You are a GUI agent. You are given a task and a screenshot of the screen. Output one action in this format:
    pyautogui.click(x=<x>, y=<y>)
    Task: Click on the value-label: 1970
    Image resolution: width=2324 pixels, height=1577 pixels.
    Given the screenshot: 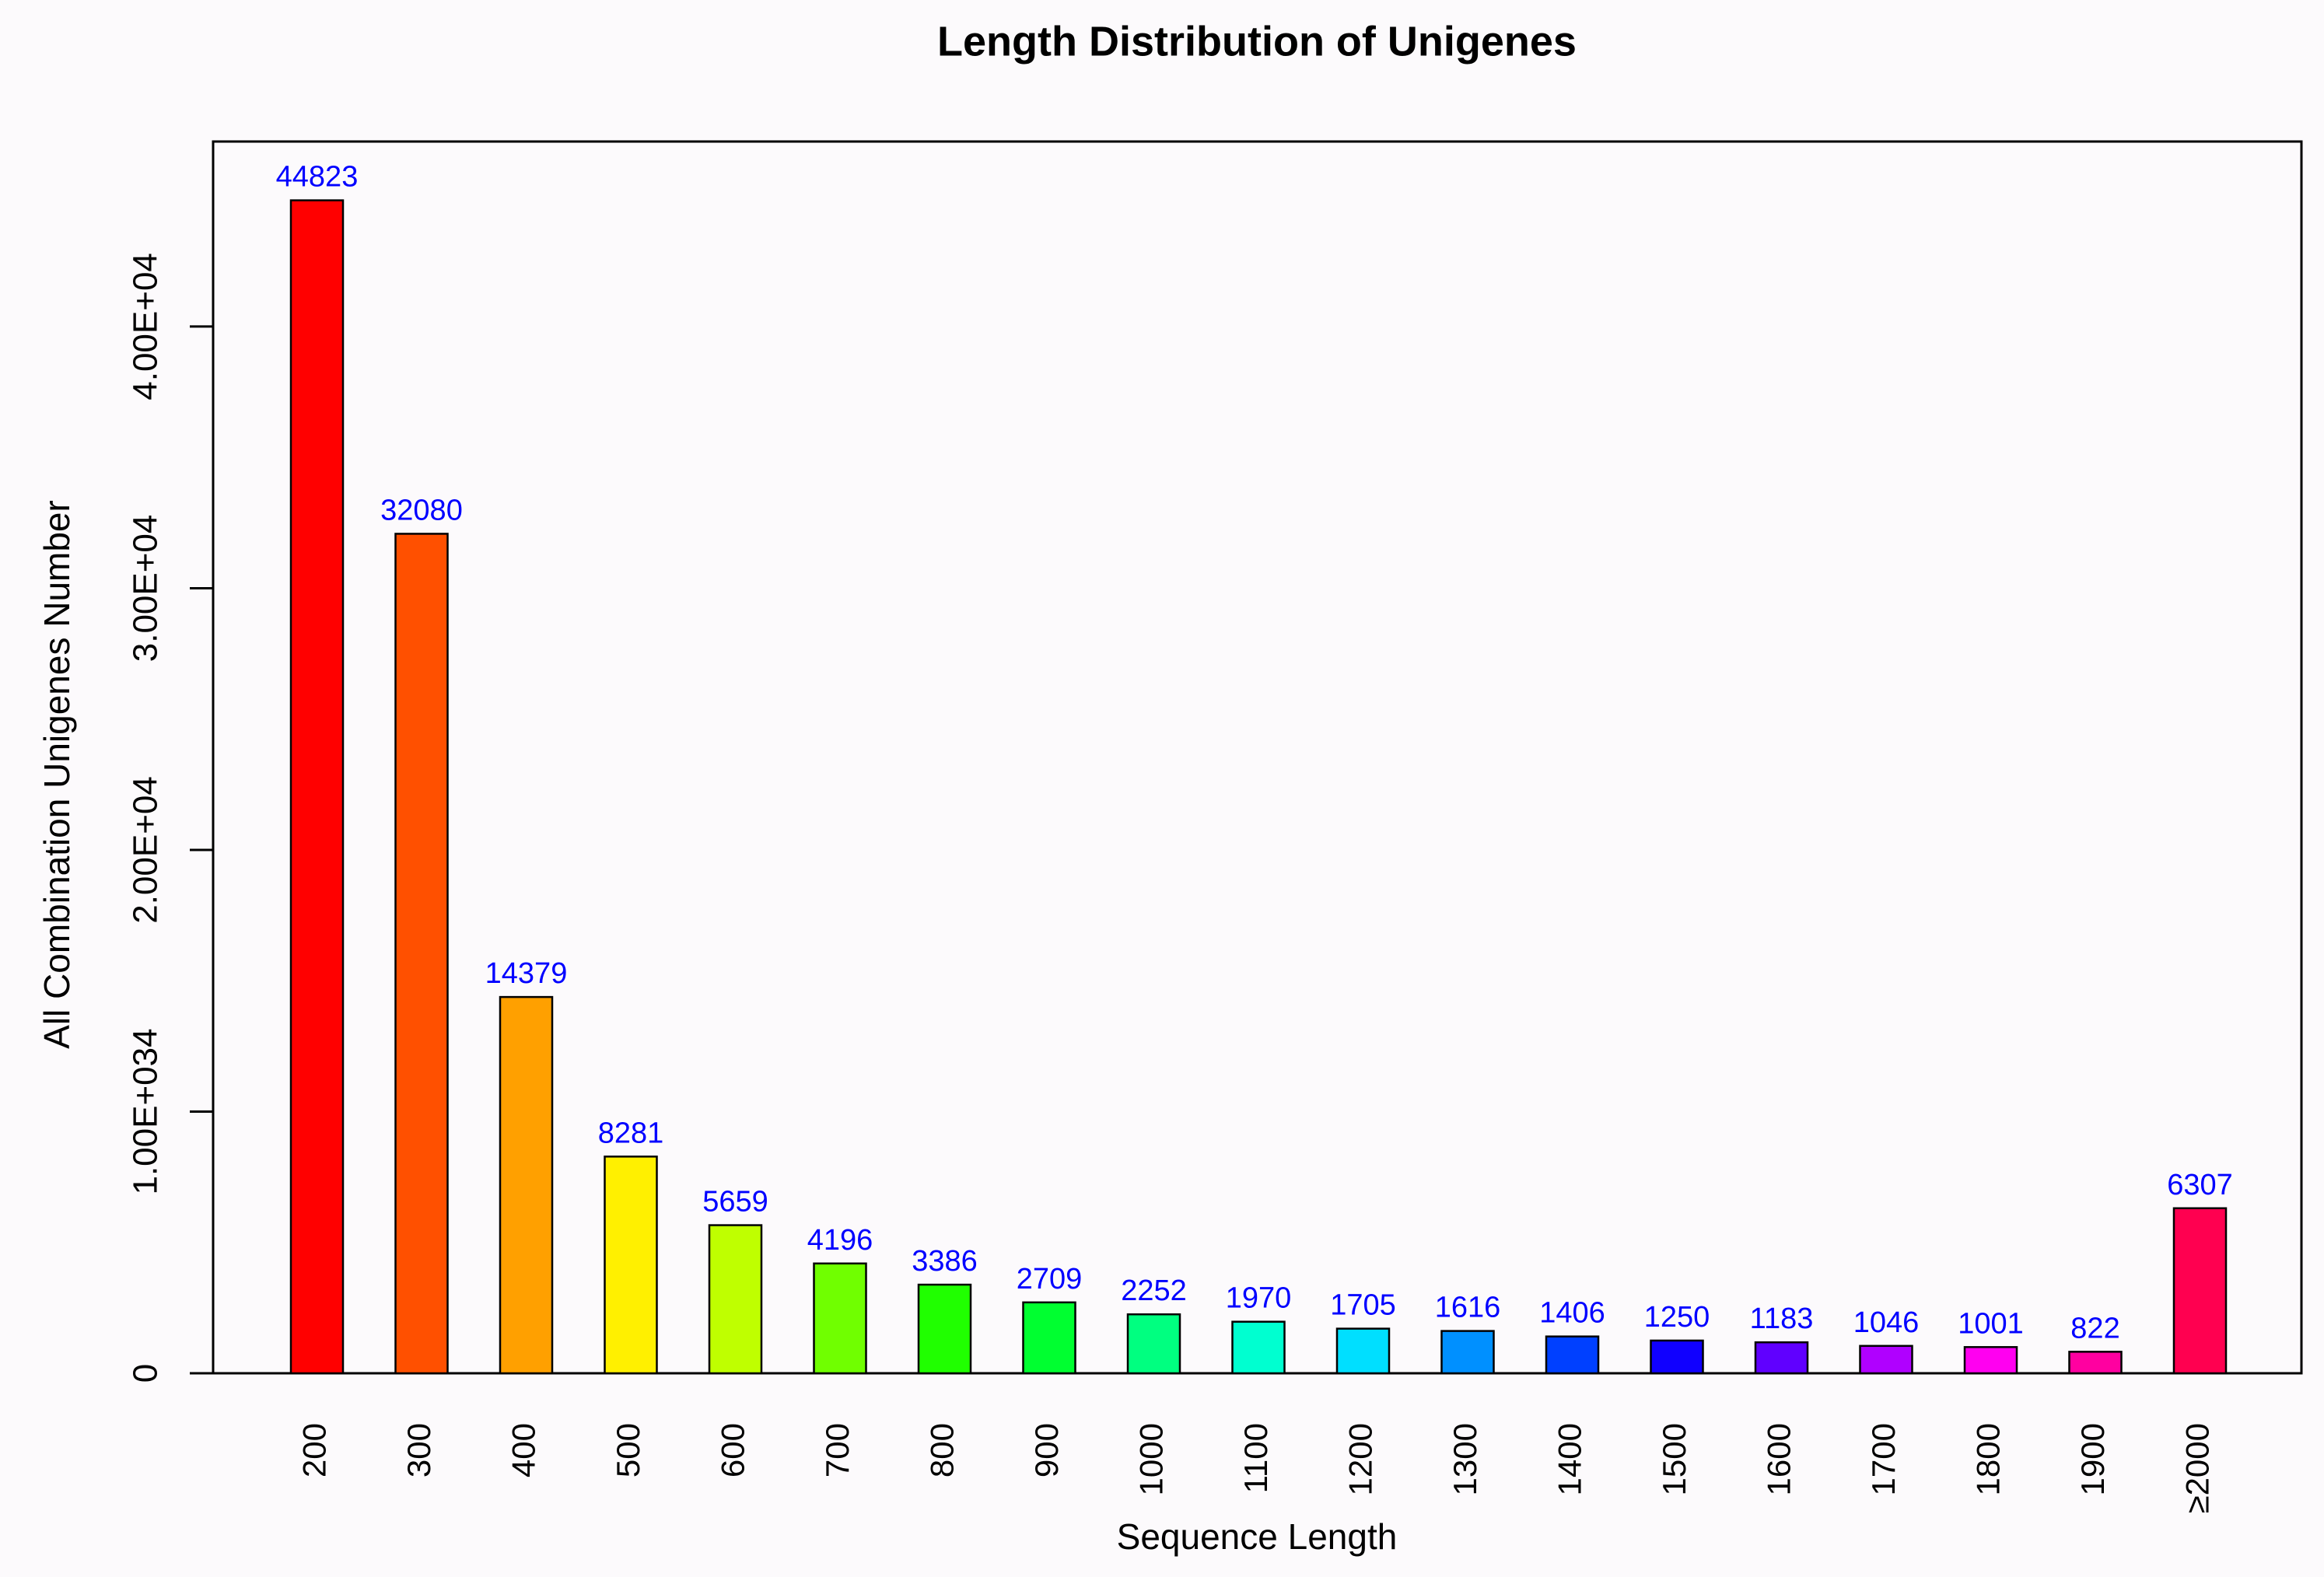 What is the action you would take?
    pyautogui.click(x=1259, y=1298)
    